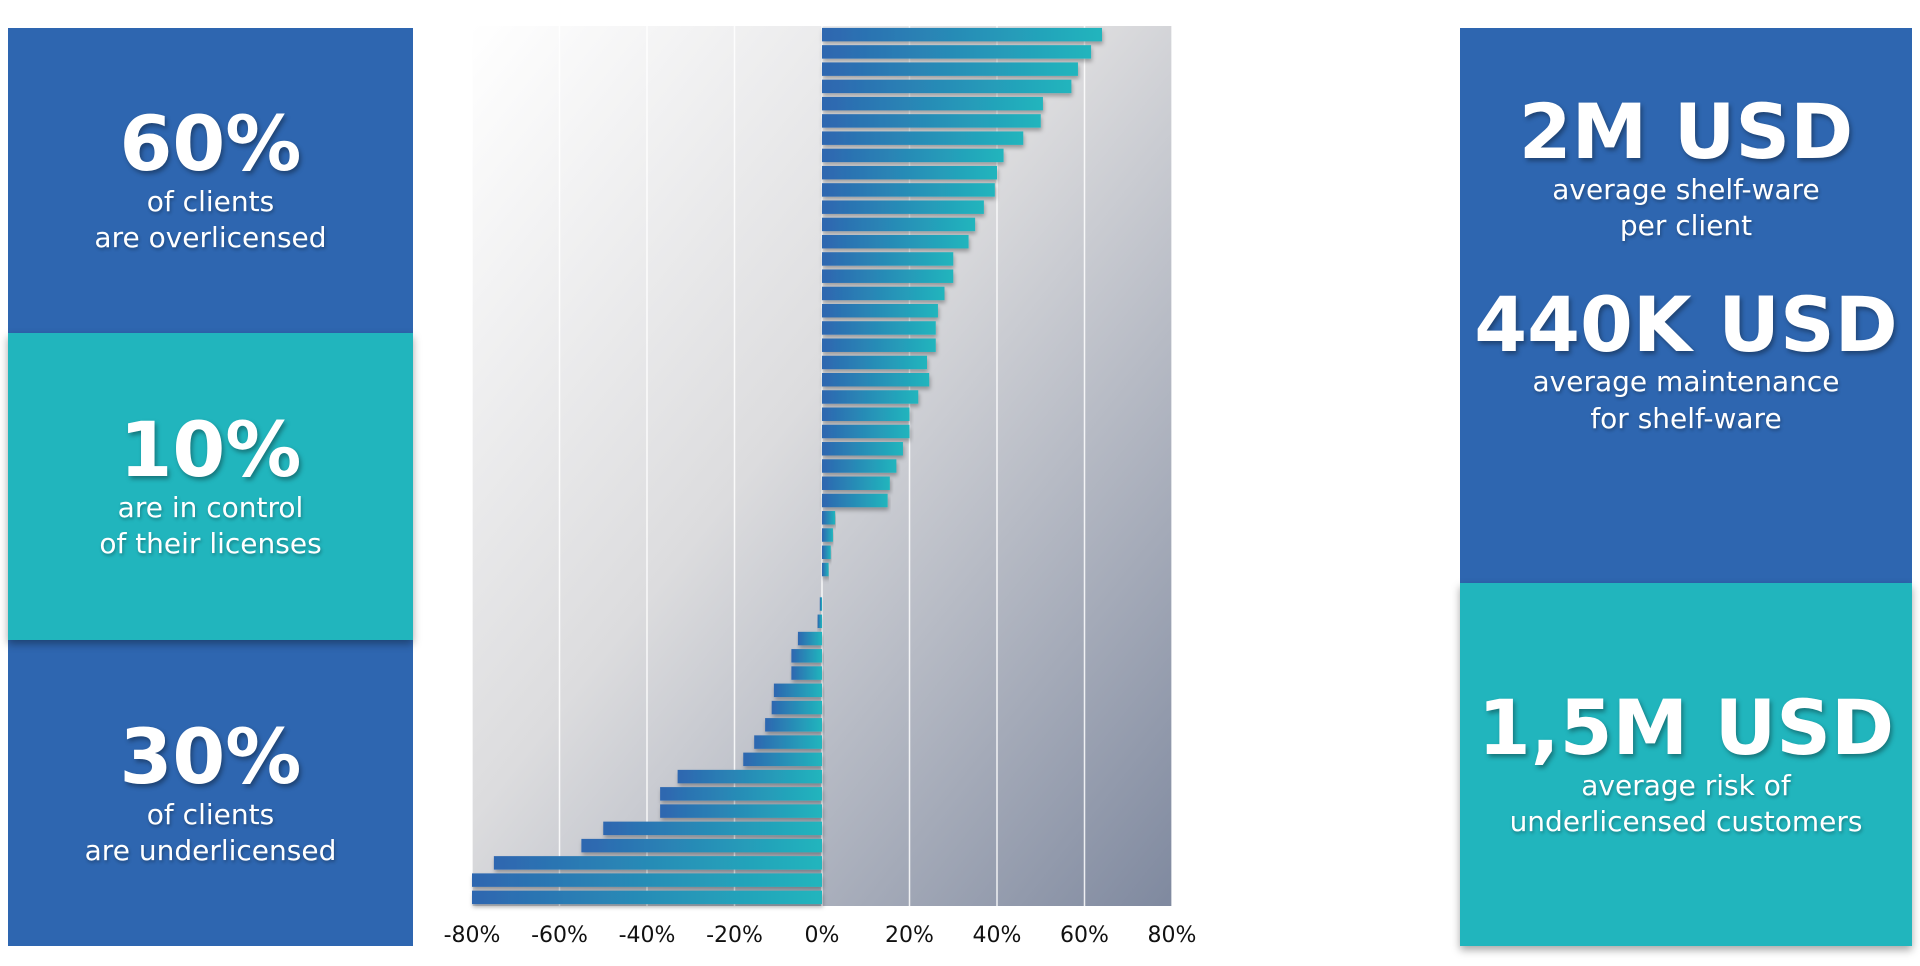  I want to click on stat-panel-underlicensed: 30% of clients are underlicensed, so click(210, 793).